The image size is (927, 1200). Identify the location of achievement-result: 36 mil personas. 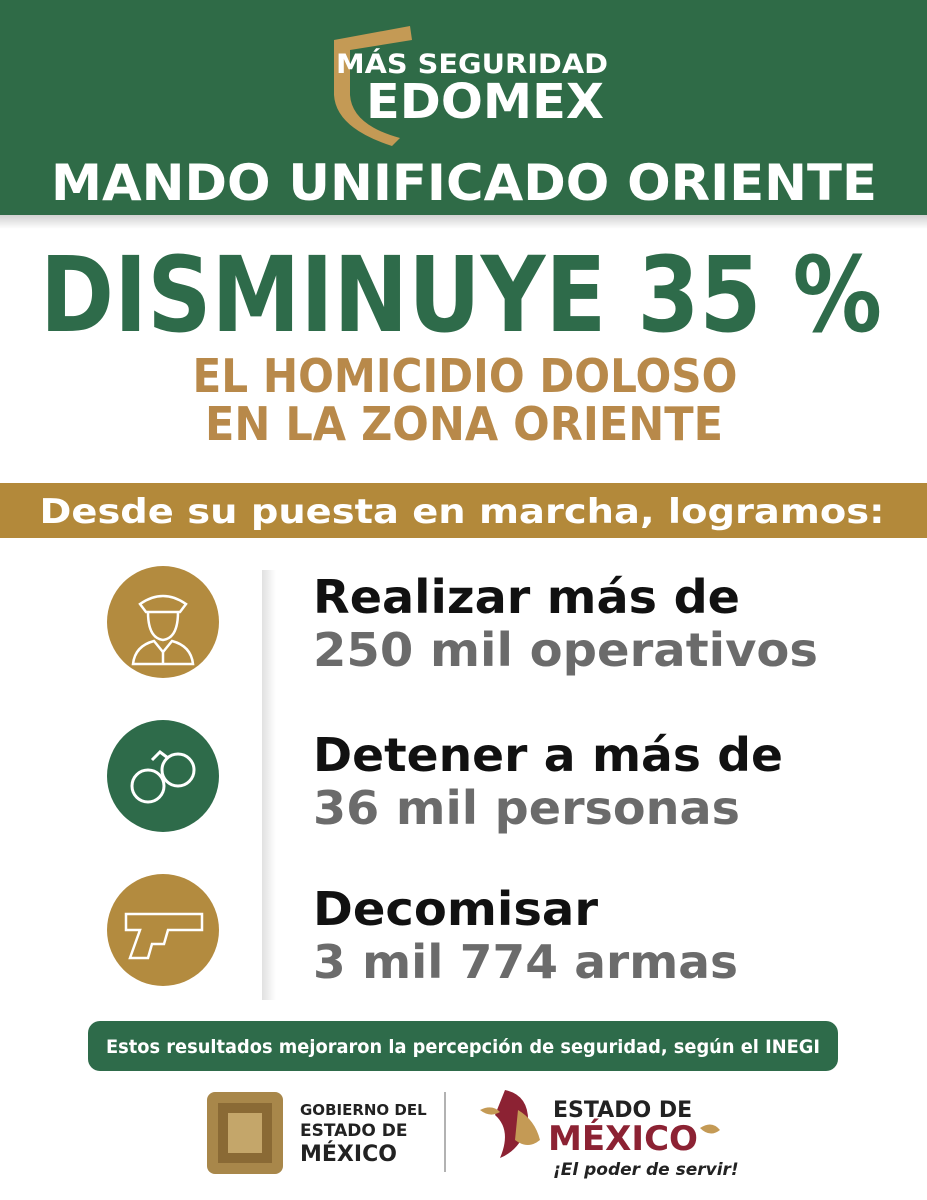
(526, 808).